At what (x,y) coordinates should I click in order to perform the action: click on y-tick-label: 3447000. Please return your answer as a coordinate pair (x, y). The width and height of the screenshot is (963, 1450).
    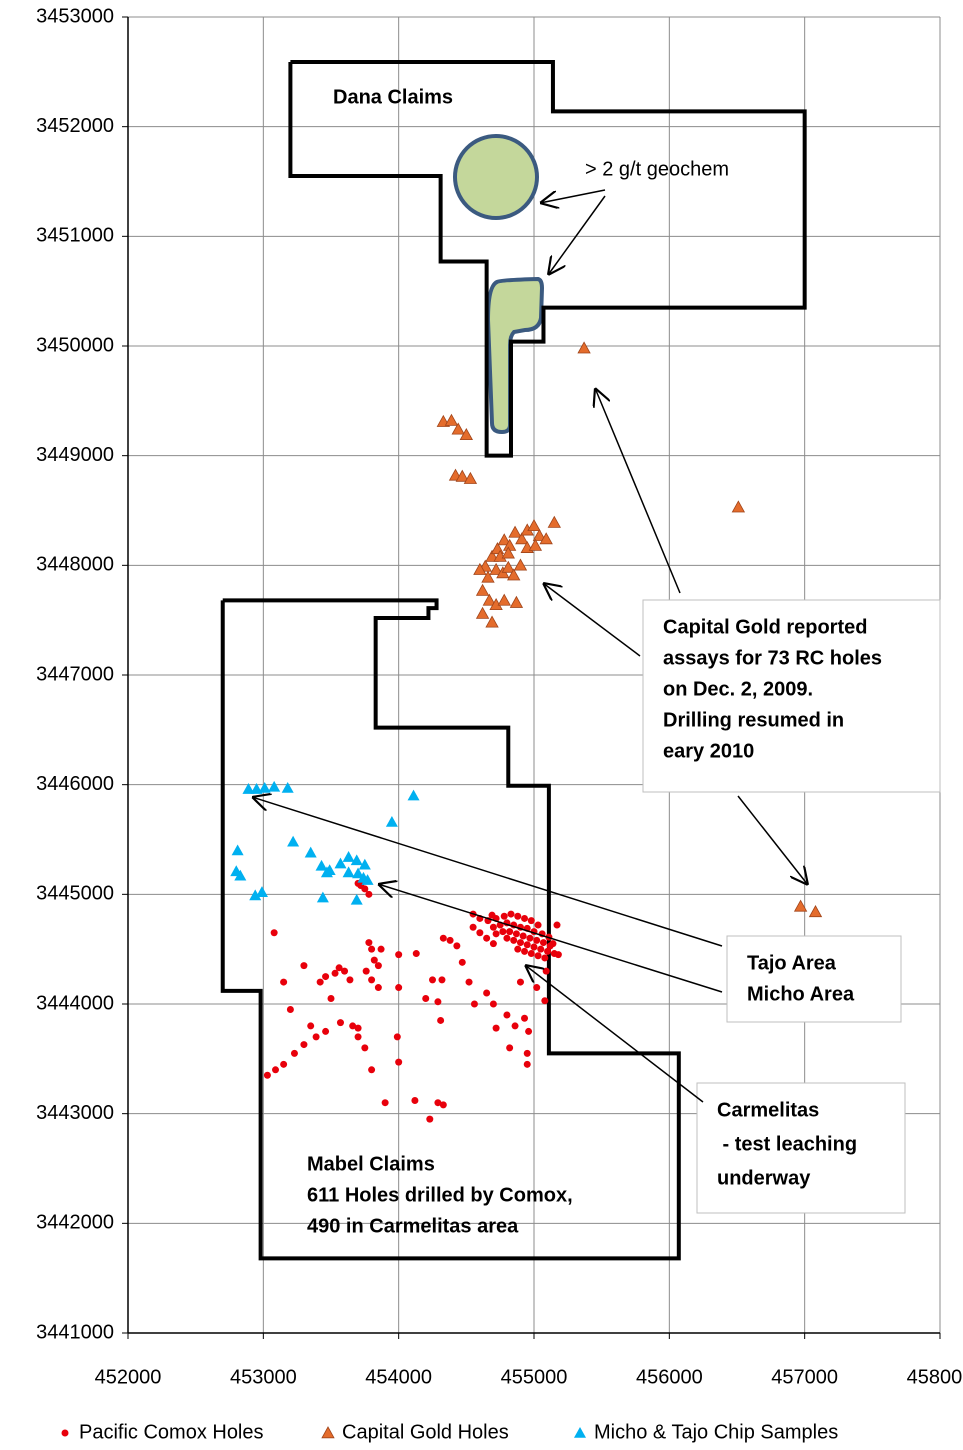
    Looking at the image, I should click on (75, 674).